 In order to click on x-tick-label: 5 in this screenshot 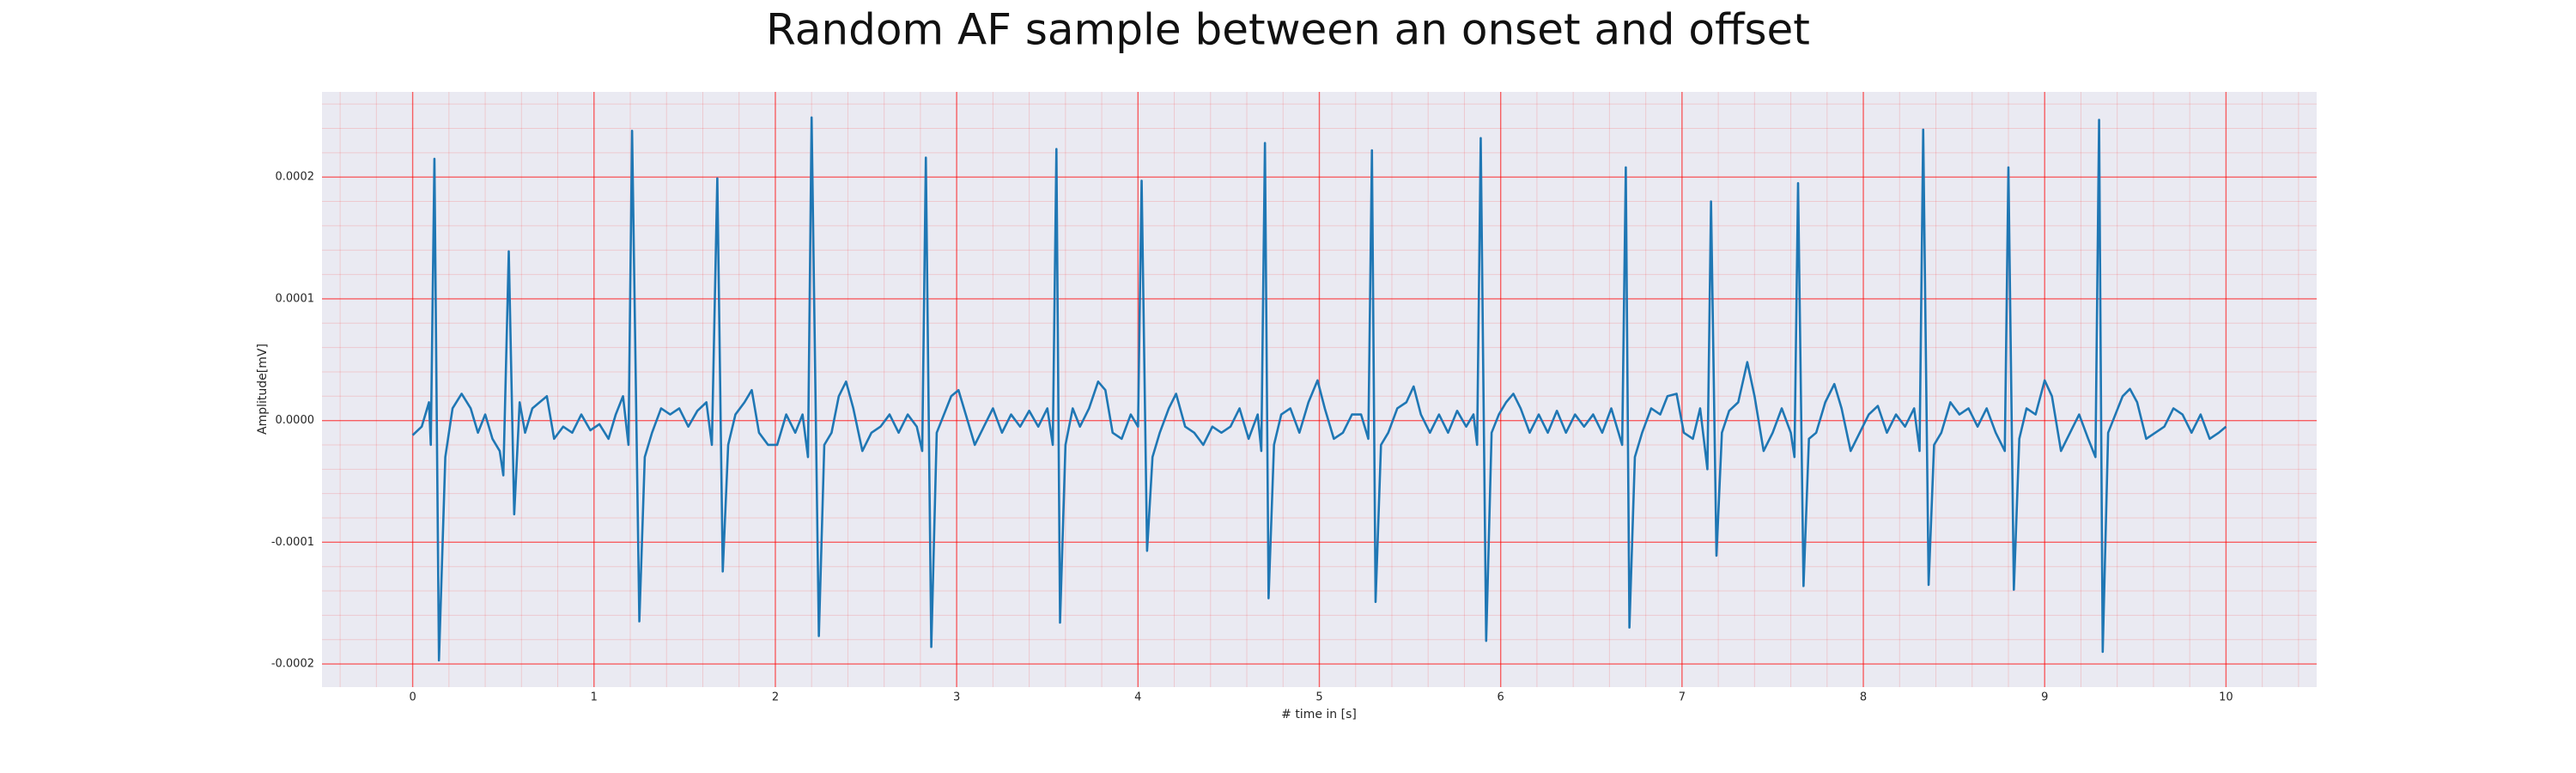, I will do `click(1319, 697)`.